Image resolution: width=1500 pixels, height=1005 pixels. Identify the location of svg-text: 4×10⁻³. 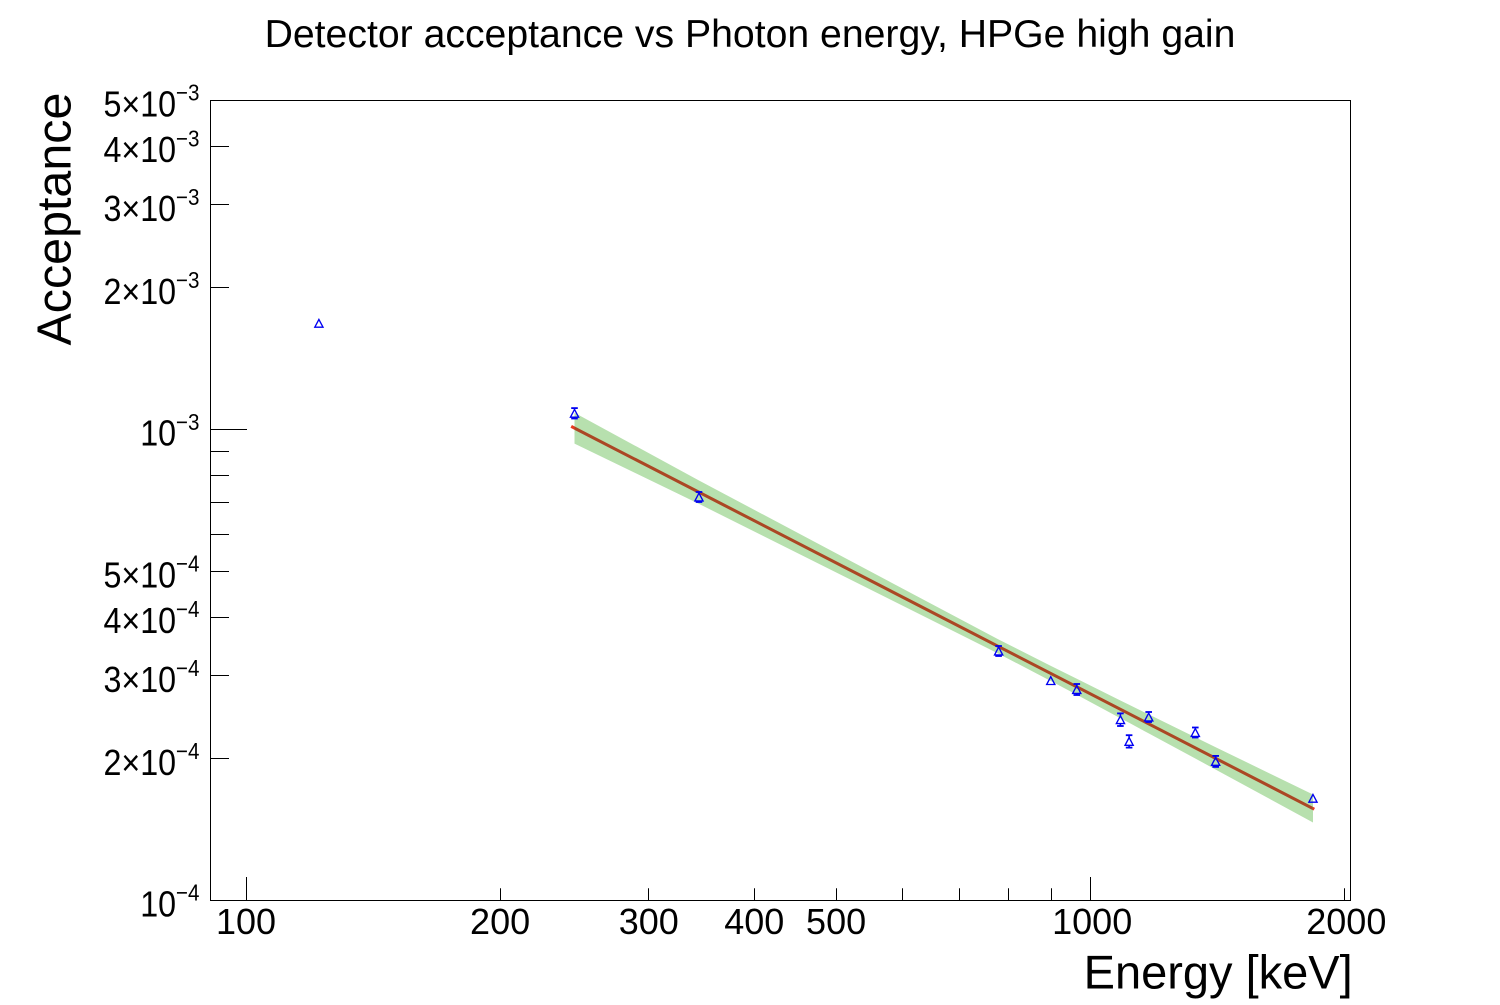
(151, 147).